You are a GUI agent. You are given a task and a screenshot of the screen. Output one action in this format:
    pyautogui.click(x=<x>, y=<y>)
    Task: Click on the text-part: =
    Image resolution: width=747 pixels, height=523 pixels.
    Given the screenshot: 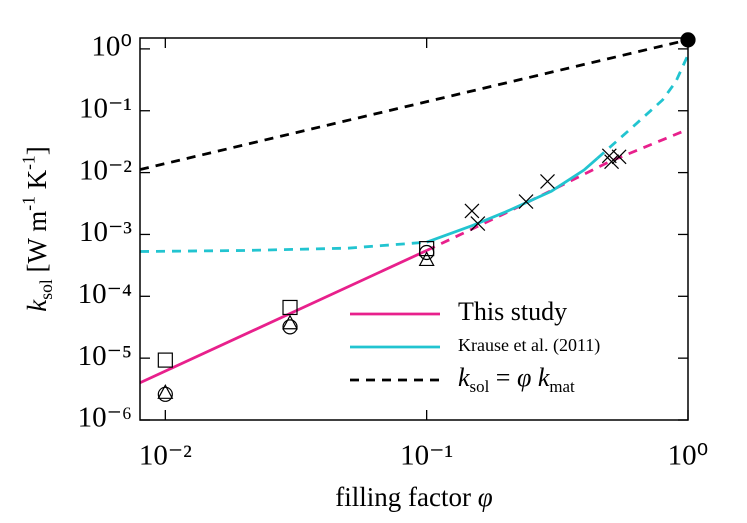 What is the action you would take?
    pyautogui.click(x=503, y=377)
    